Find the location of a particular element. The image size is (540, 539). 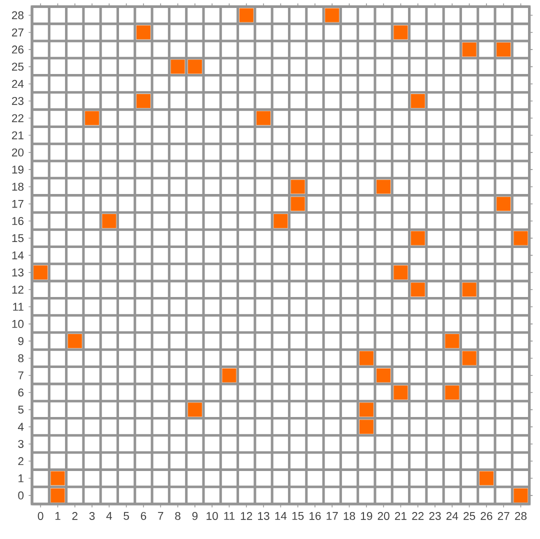

y-tick-label: 19 is located at coordinates (18, 170).